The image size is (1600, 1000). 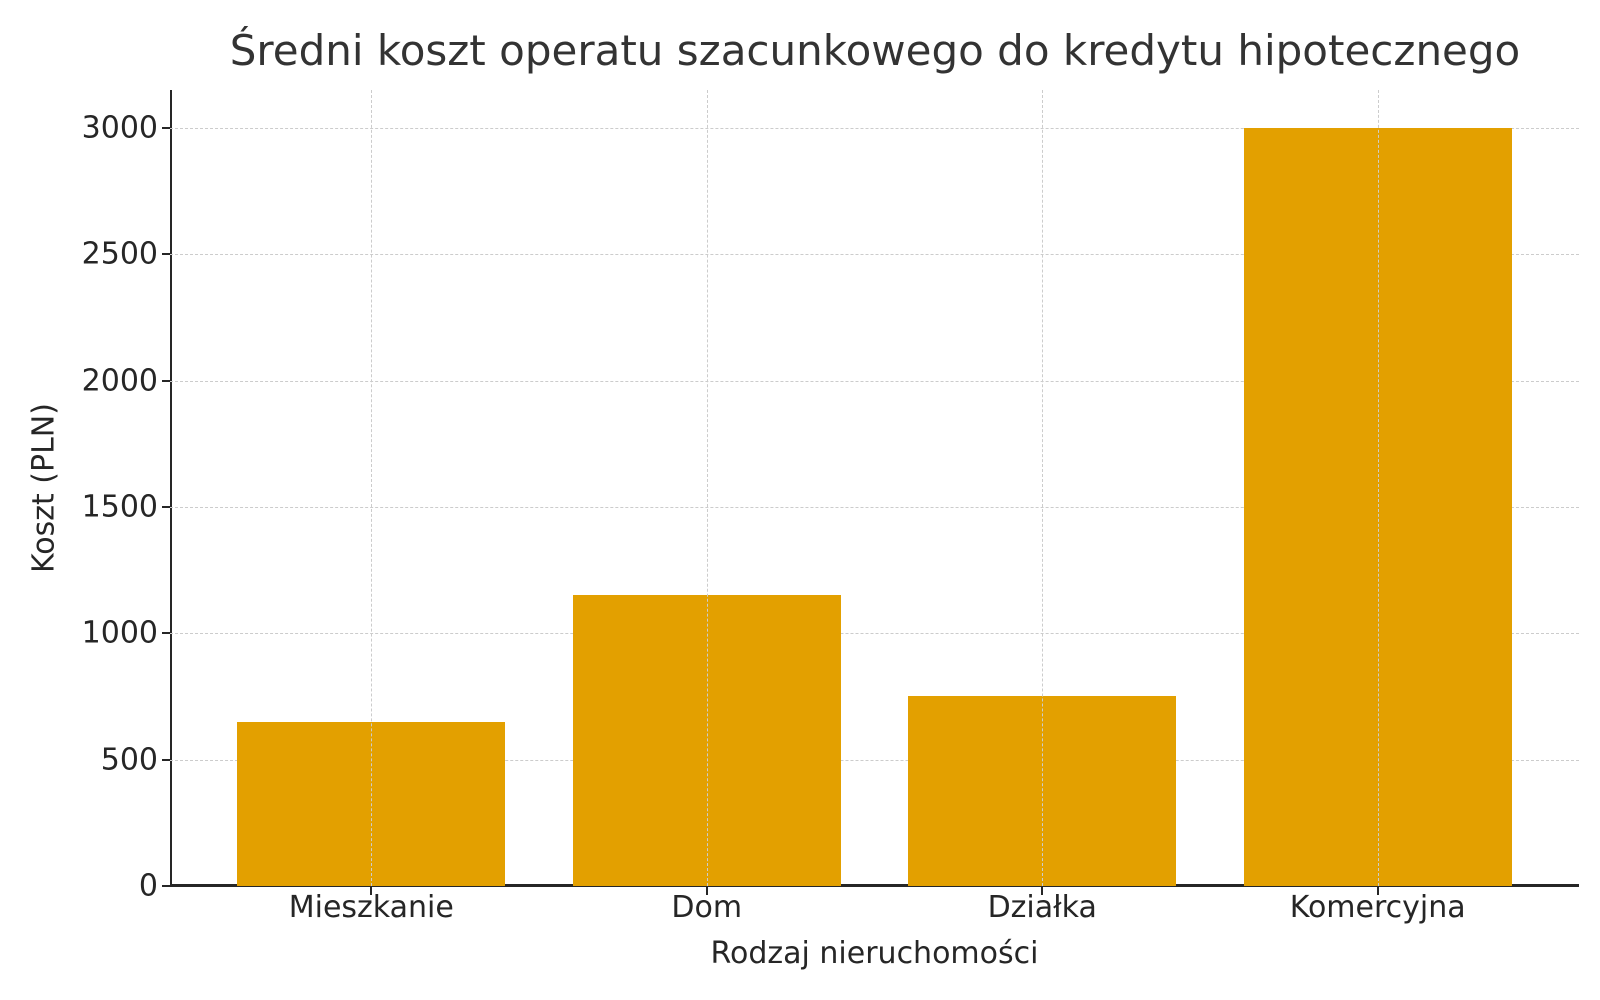 I want to click on y-tick-label: 500, so click(x=129, y=760).